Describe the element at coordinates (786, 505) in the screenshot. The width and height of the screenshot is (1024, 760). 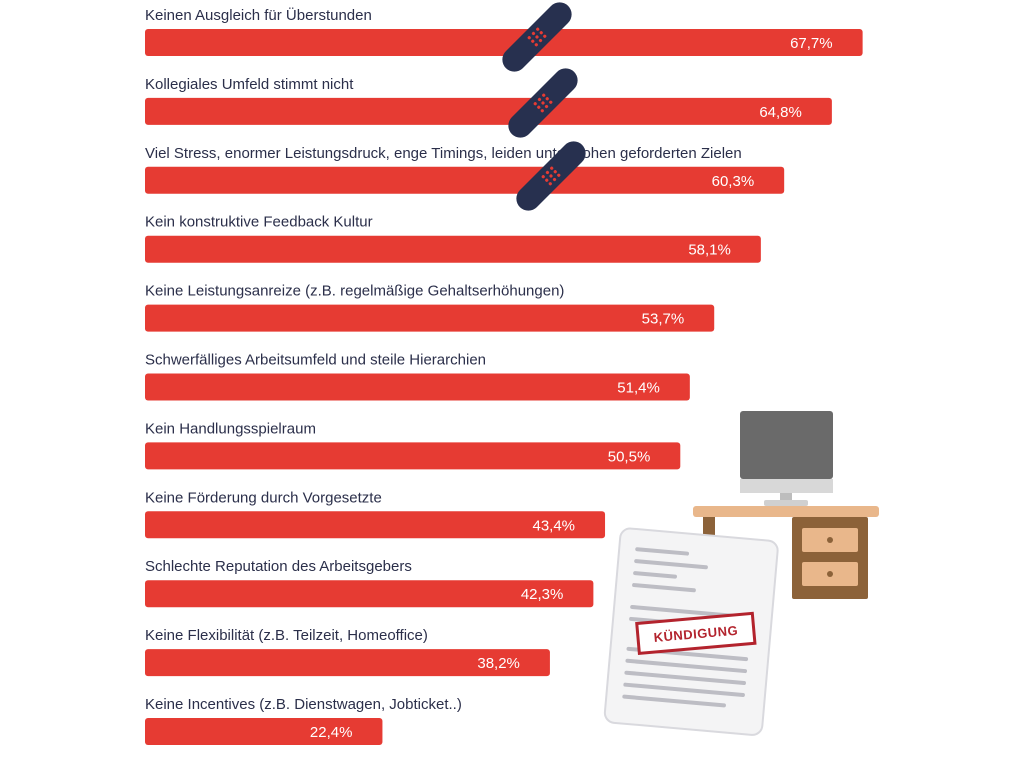
I see `desk-monitor-illustration` at that location.